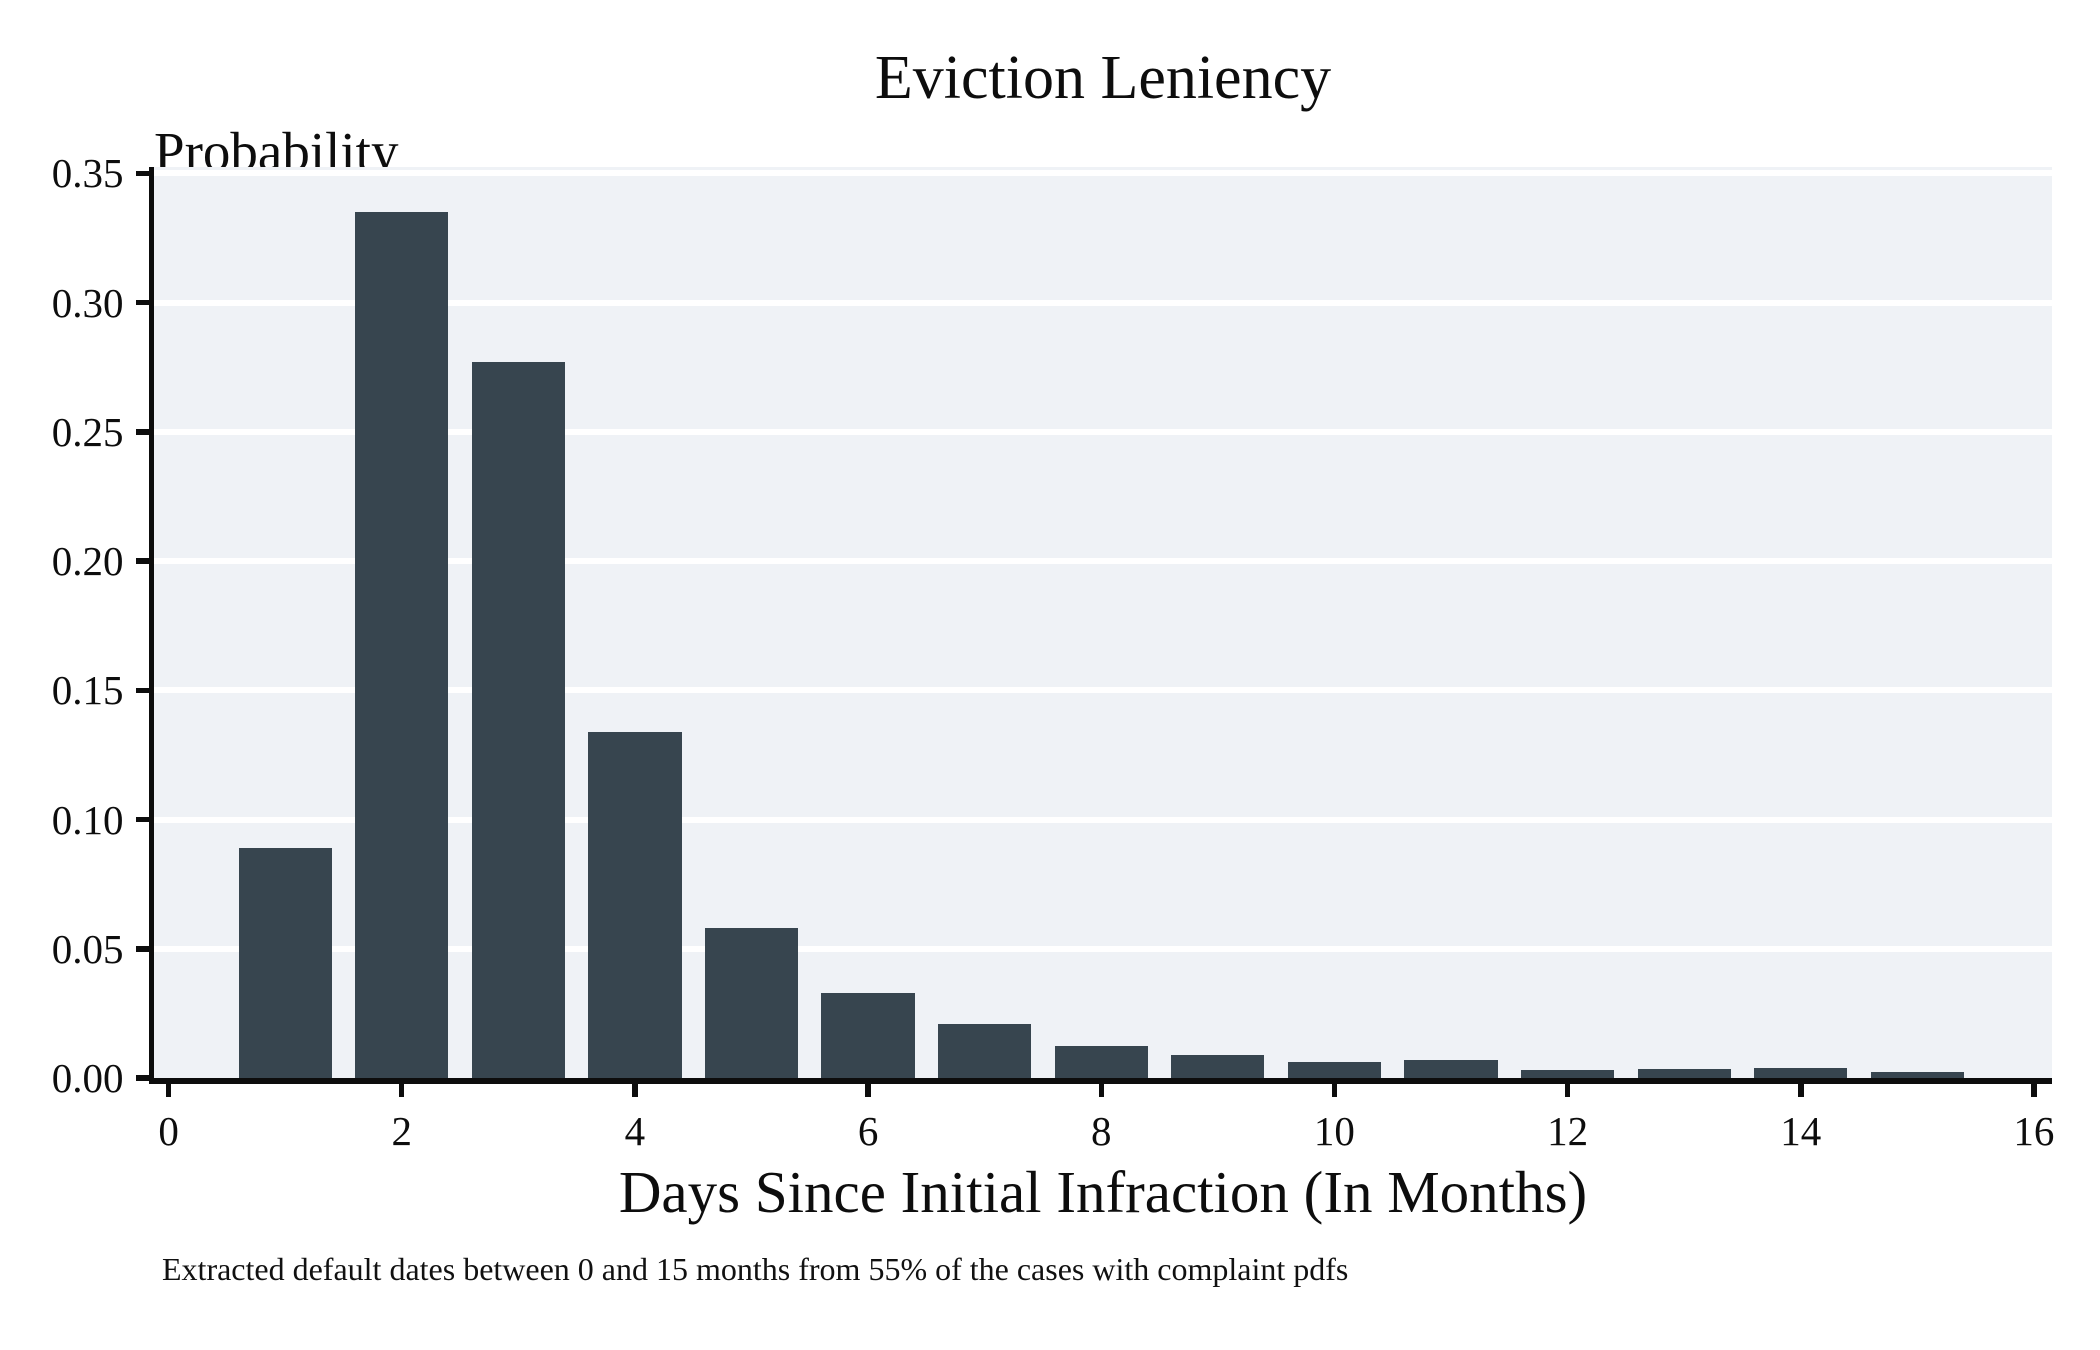 This screenshot has height=1350, width=2100. I want to click on y-tick-label: 0.10, so click(87, 819).